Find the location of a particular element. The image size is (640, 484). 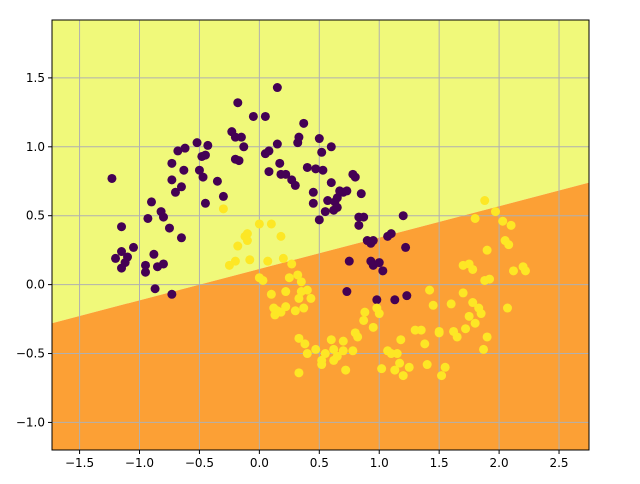

y-tick-label-5: 1.5 is located at coordinates (35, 78).